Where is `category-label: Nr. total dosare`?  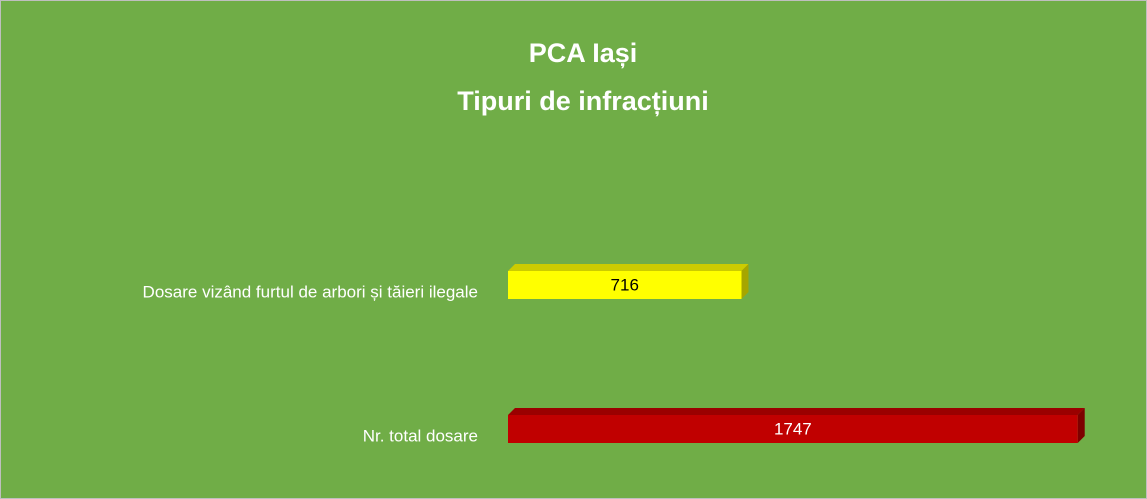 category-label: Nr. total dosare is located at coordinates (420, 435).